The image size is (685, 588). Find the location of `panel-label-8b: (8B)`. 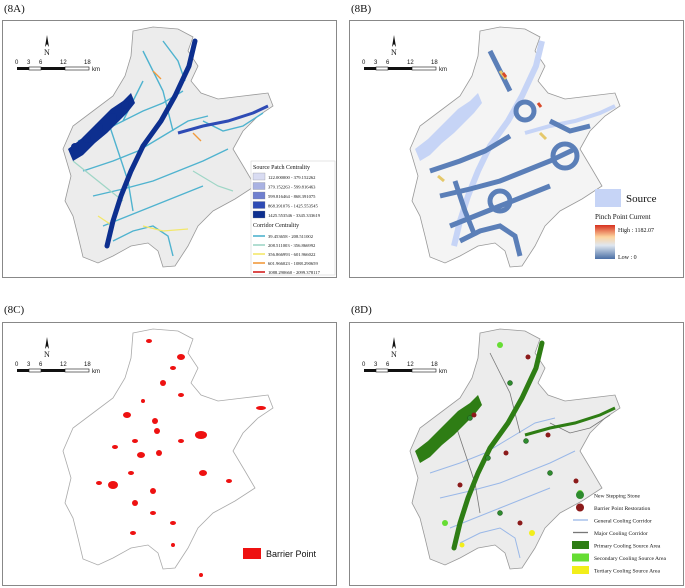

panel-label-8b: (8B) is located at coordinates (361, 9).